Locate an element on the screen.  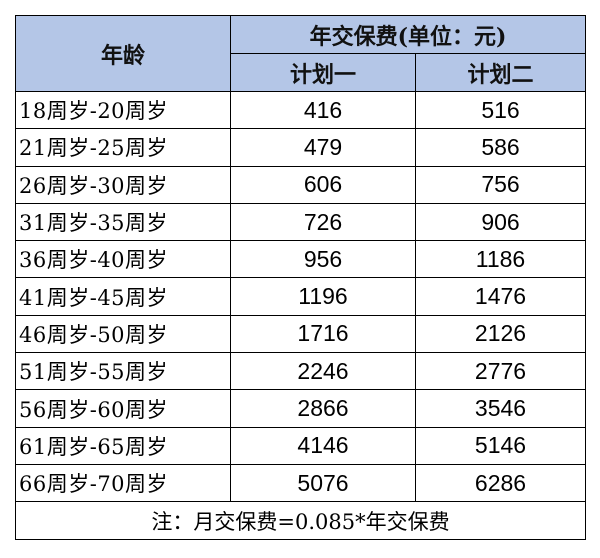
premium: 1716 is located at coordinates (323, 334).